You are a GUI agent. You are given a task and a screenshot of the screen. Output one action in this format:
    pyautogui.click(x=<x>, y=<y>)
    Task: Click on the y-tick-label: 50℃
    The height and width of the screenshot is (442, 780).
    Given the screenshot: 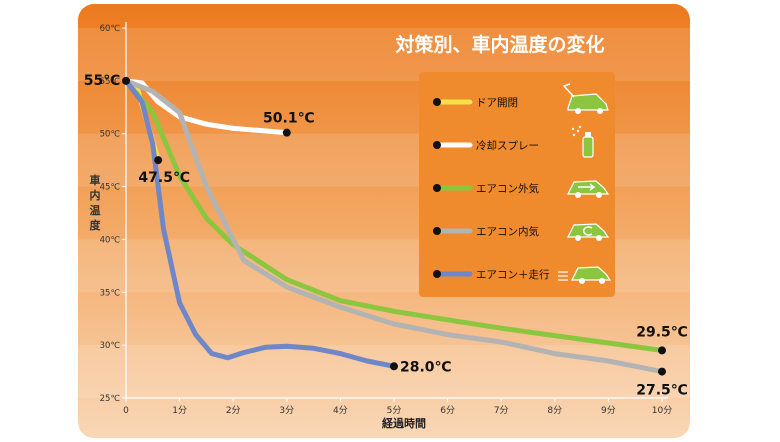 What is the action you would take?
    pyautogui.click(x=110, y=135)
    